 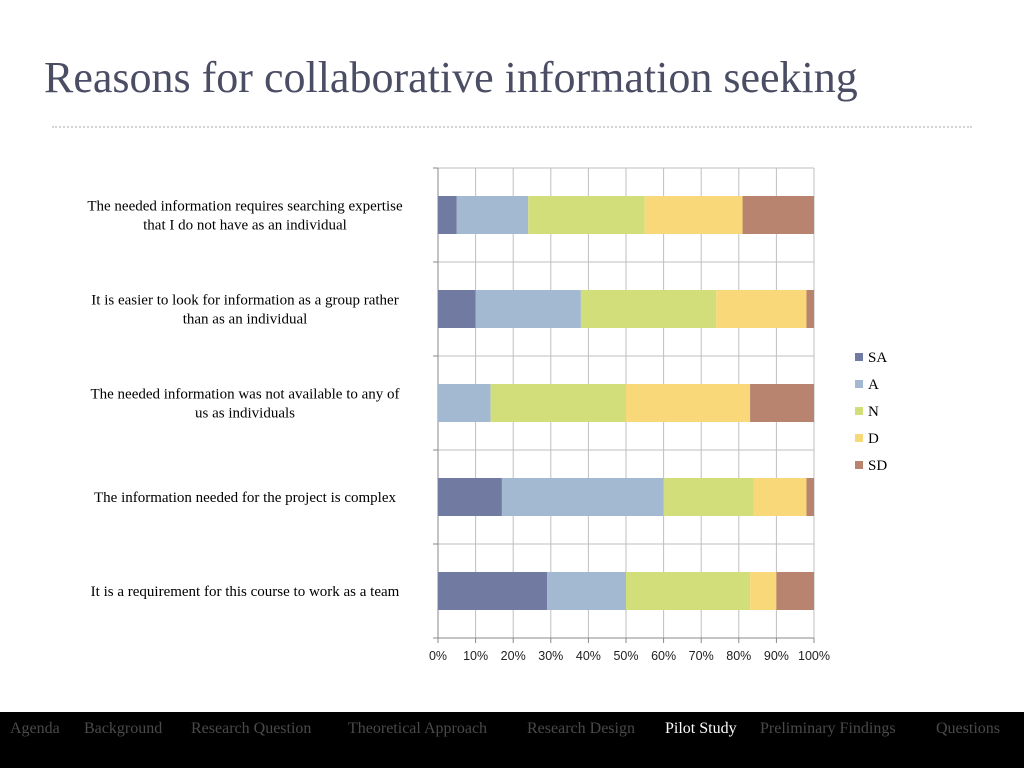 I want to click on legend-swatch-d, so click(x=859, y=438).